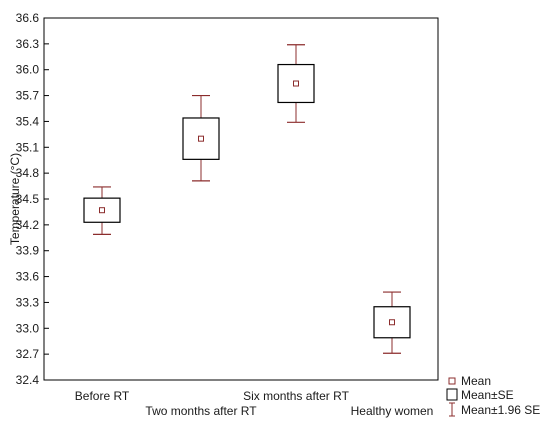 This screenshot has width=550, height=423. Describe the element at coordinates (28, 44) in the screenshot. I see `y-tick-label: 36.3` at that location.